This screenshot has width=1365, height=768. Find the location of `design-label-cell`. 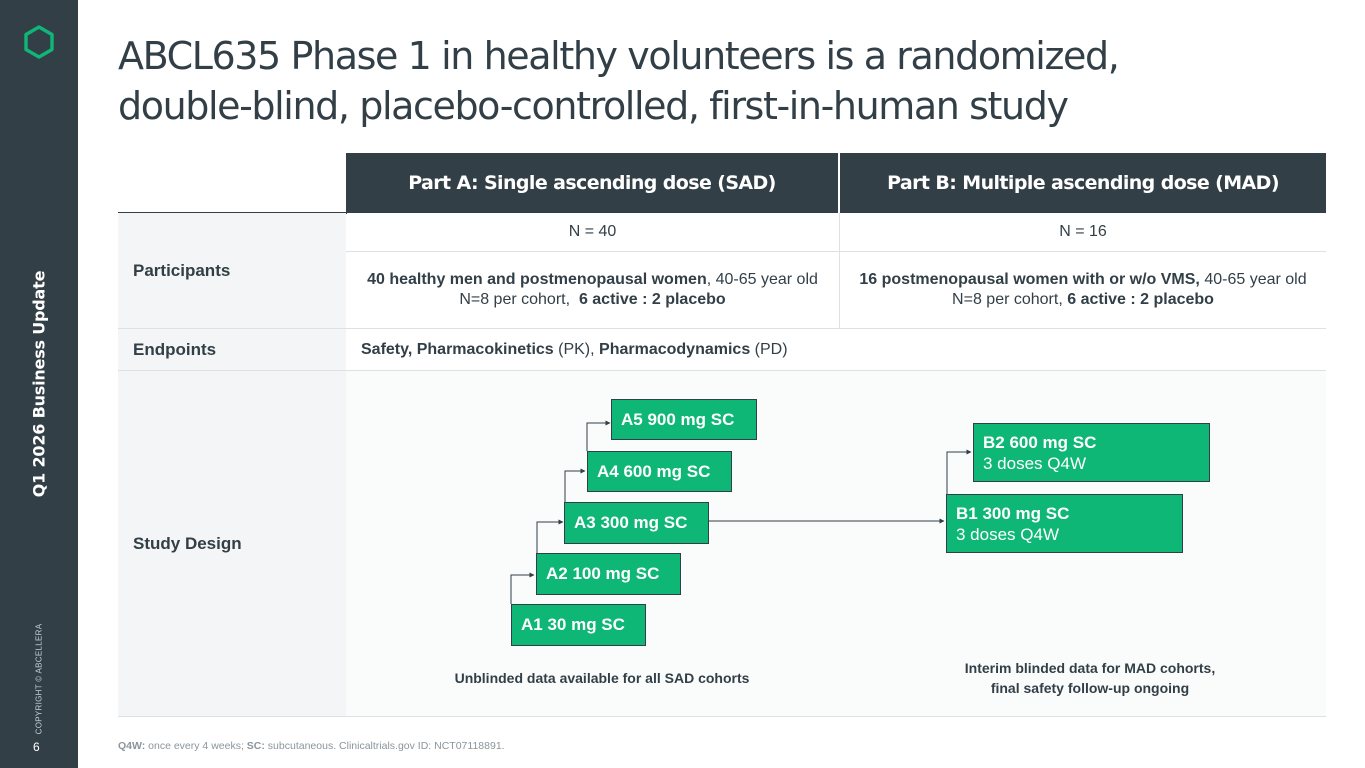

design-label-cell is located at coordinates (232, 543).